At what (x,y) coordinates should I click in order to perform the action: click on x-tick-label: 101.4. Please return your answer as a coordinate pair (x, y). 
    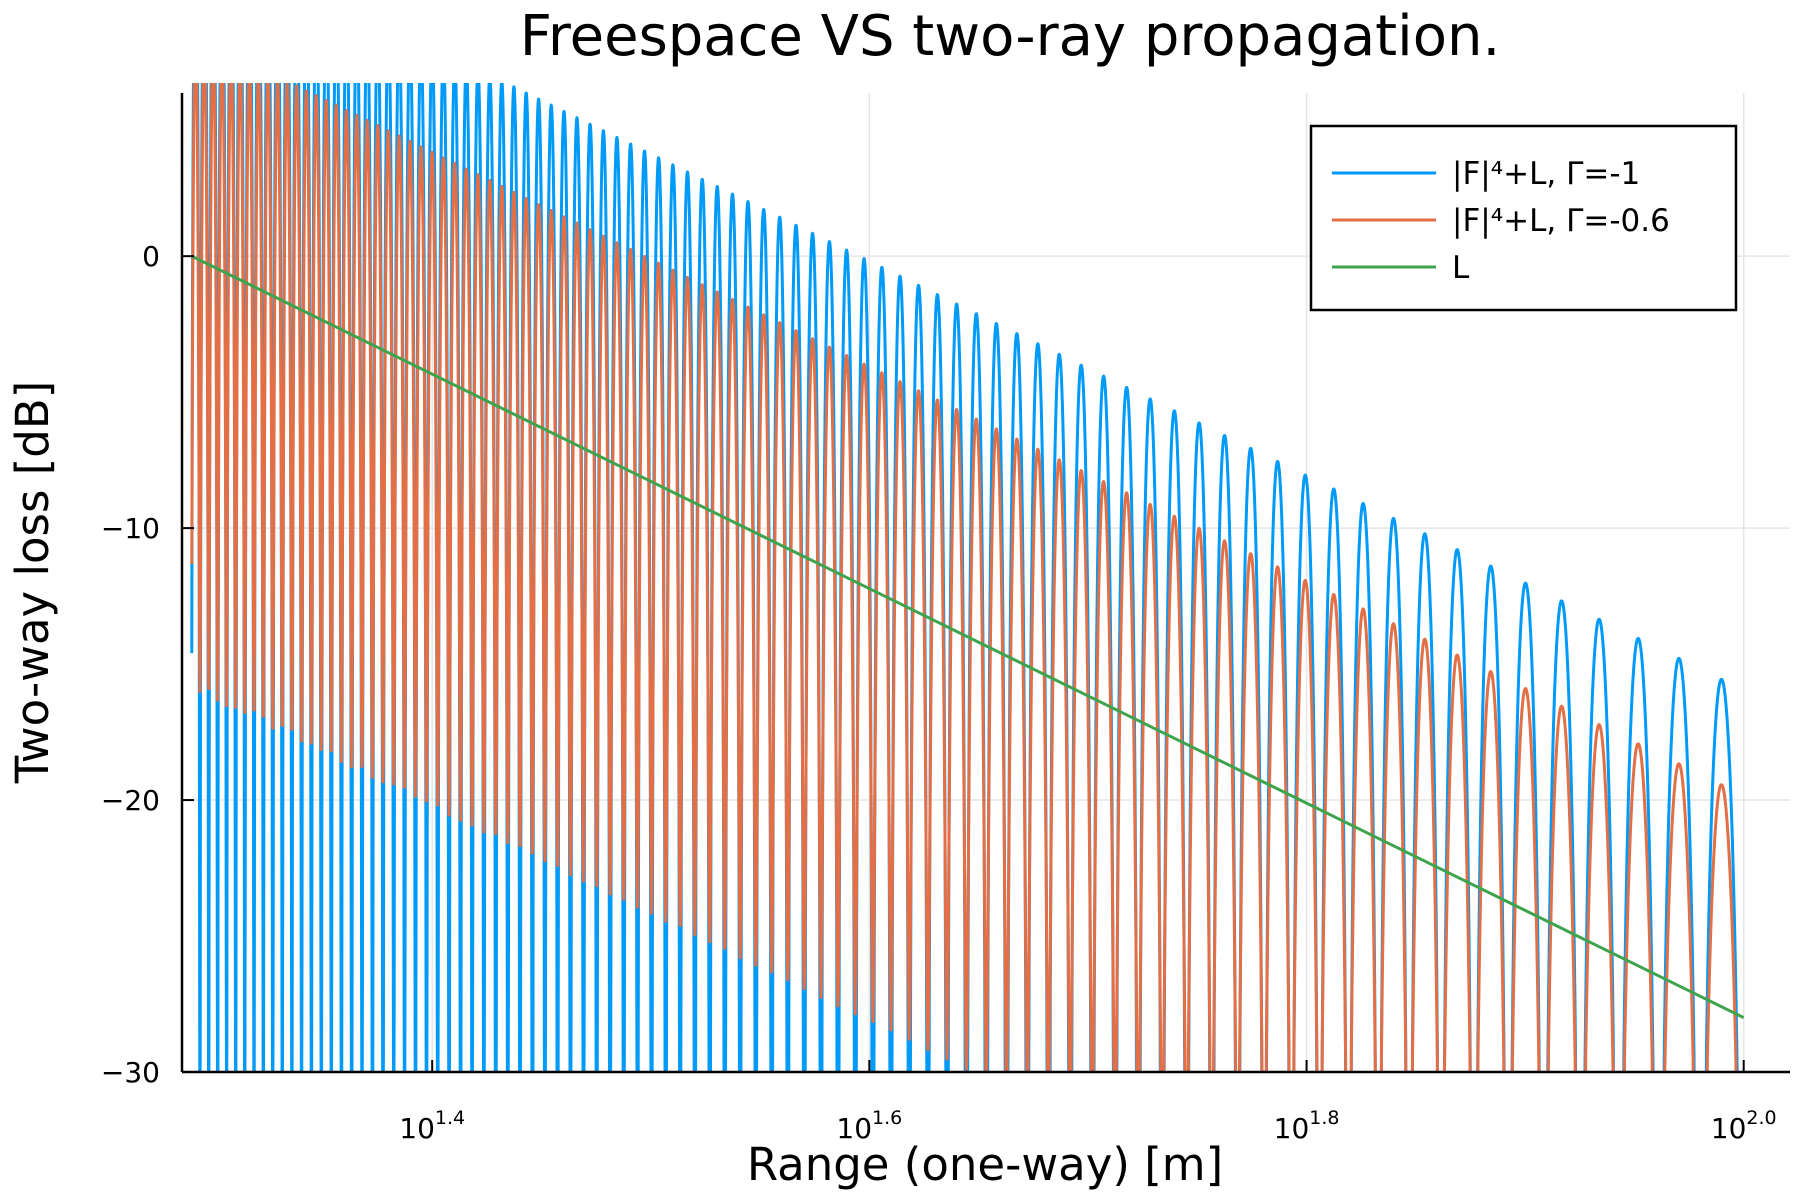
    Looking at the image, I should click on (432, 1126).